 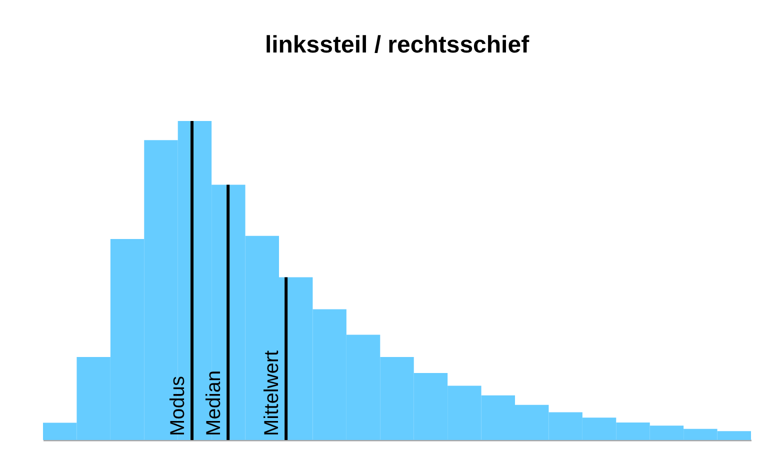 I want to click on annotation: Median, so click(x=214, y=403).